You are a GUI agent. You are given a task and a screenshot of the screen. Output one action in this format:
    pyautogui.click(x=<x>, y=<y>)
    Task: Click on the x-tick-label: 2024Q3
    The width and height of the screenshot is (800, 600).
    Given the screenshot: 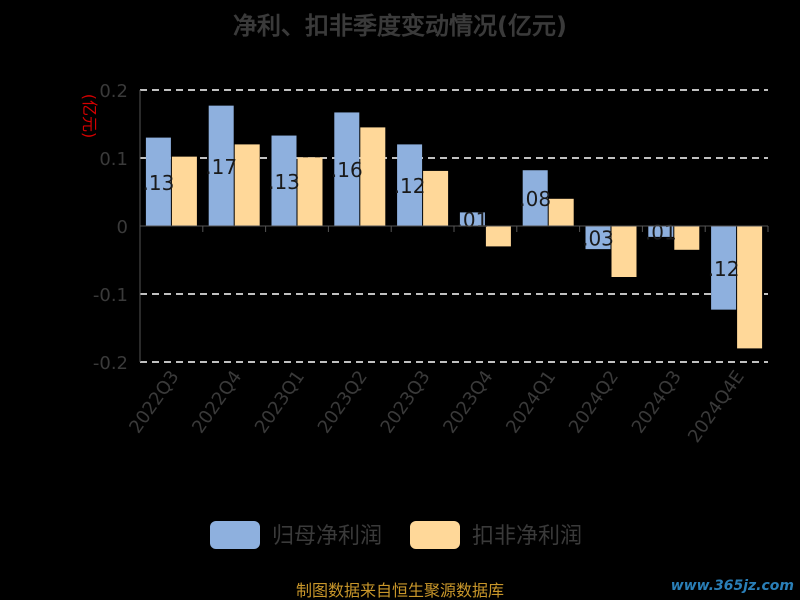 What is the action you would take?
    pyautogui.click(x=657, y=402)
    